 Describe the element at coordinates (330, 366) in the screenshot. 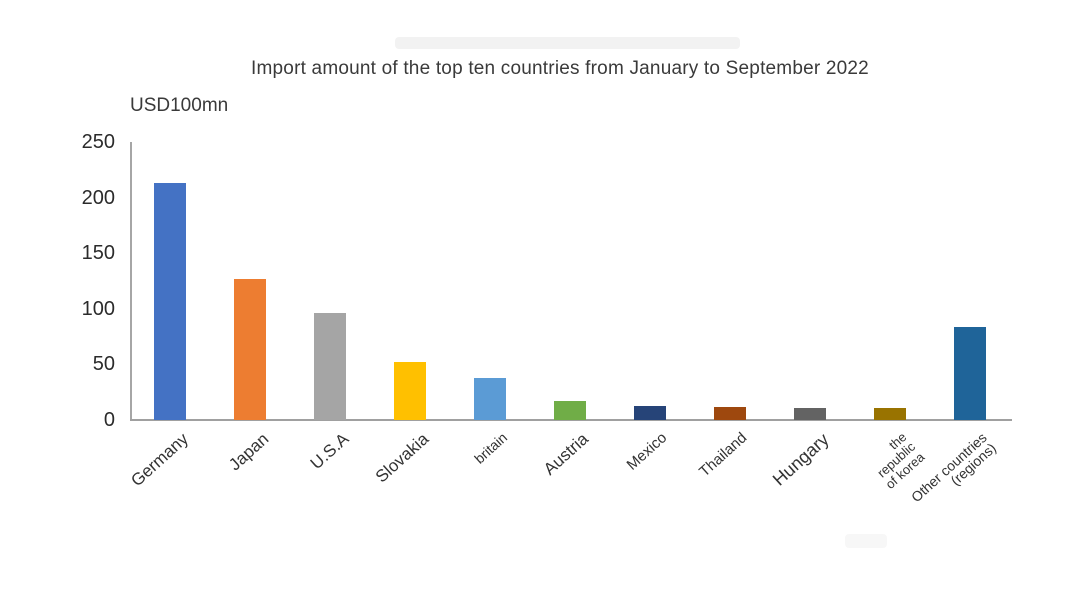

I see `bar-u-s-a` at that location.